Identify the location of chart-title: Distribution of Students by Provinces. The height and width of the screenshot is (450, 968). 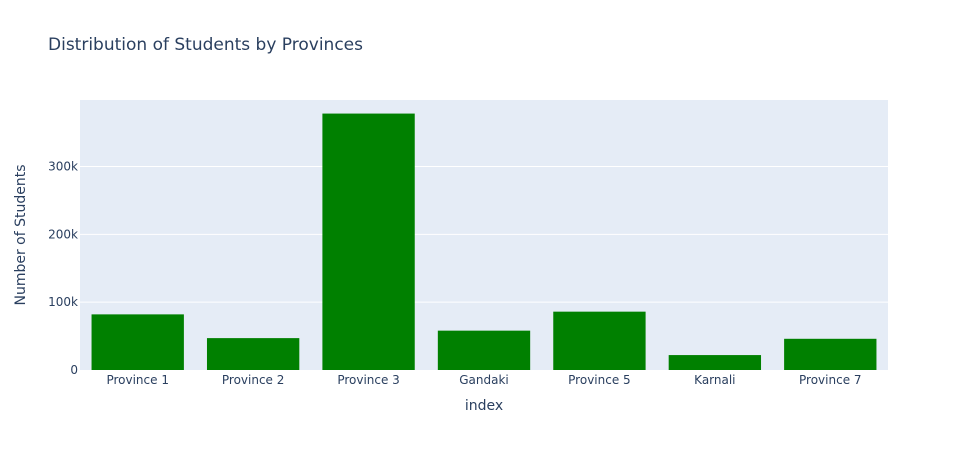
(205, 45).